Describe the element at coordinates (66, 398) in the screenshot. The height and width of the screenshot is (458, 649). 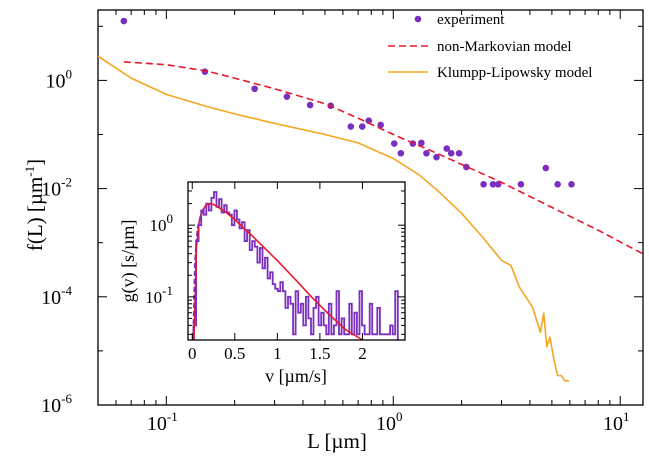
I see `main-y-tick-label-exp: -6` at that location.